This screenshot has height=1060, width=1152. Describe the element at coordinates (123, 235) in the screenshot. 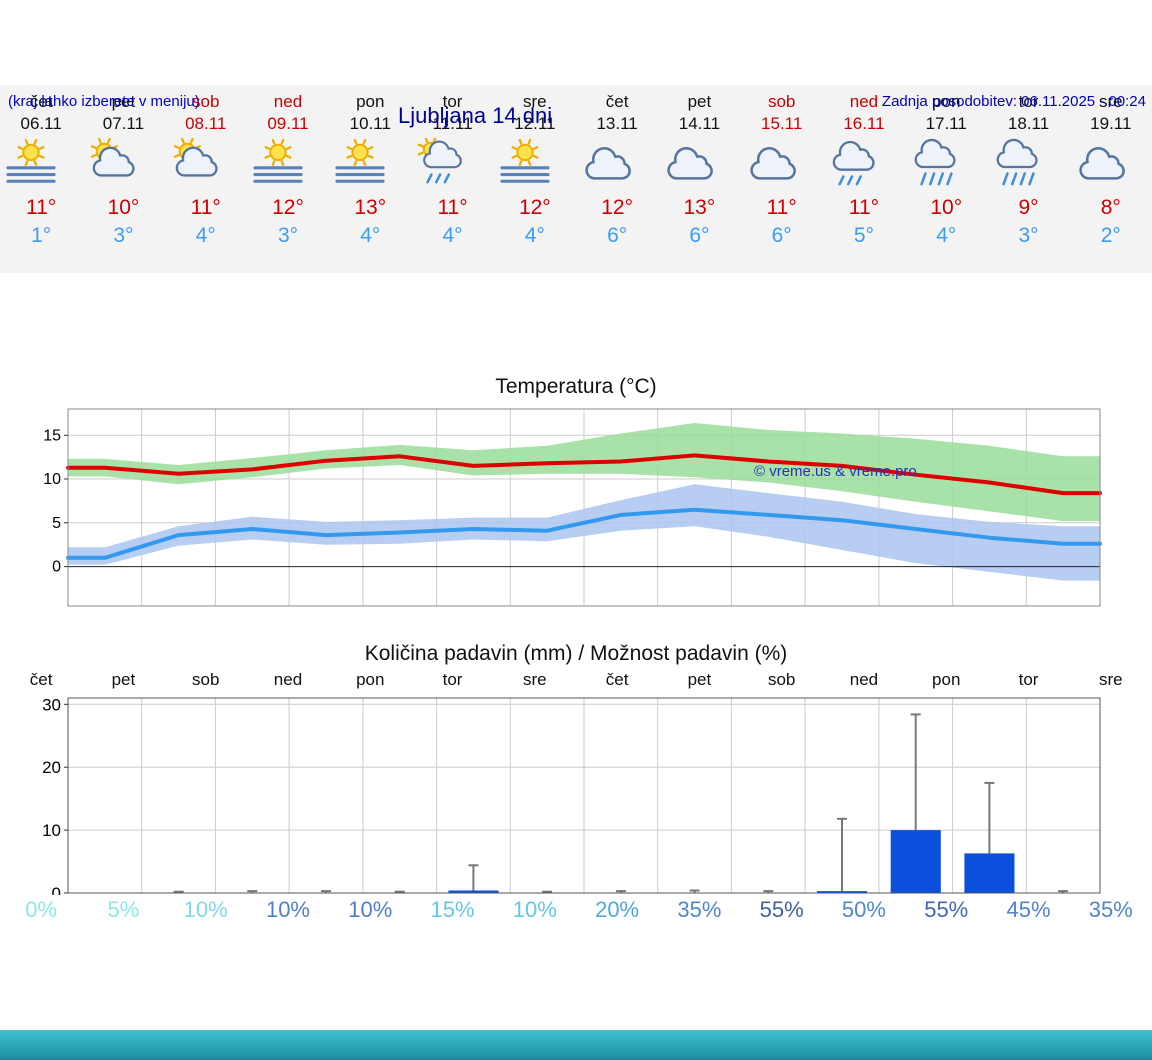

I see `min-temperature: 3°` at that location.